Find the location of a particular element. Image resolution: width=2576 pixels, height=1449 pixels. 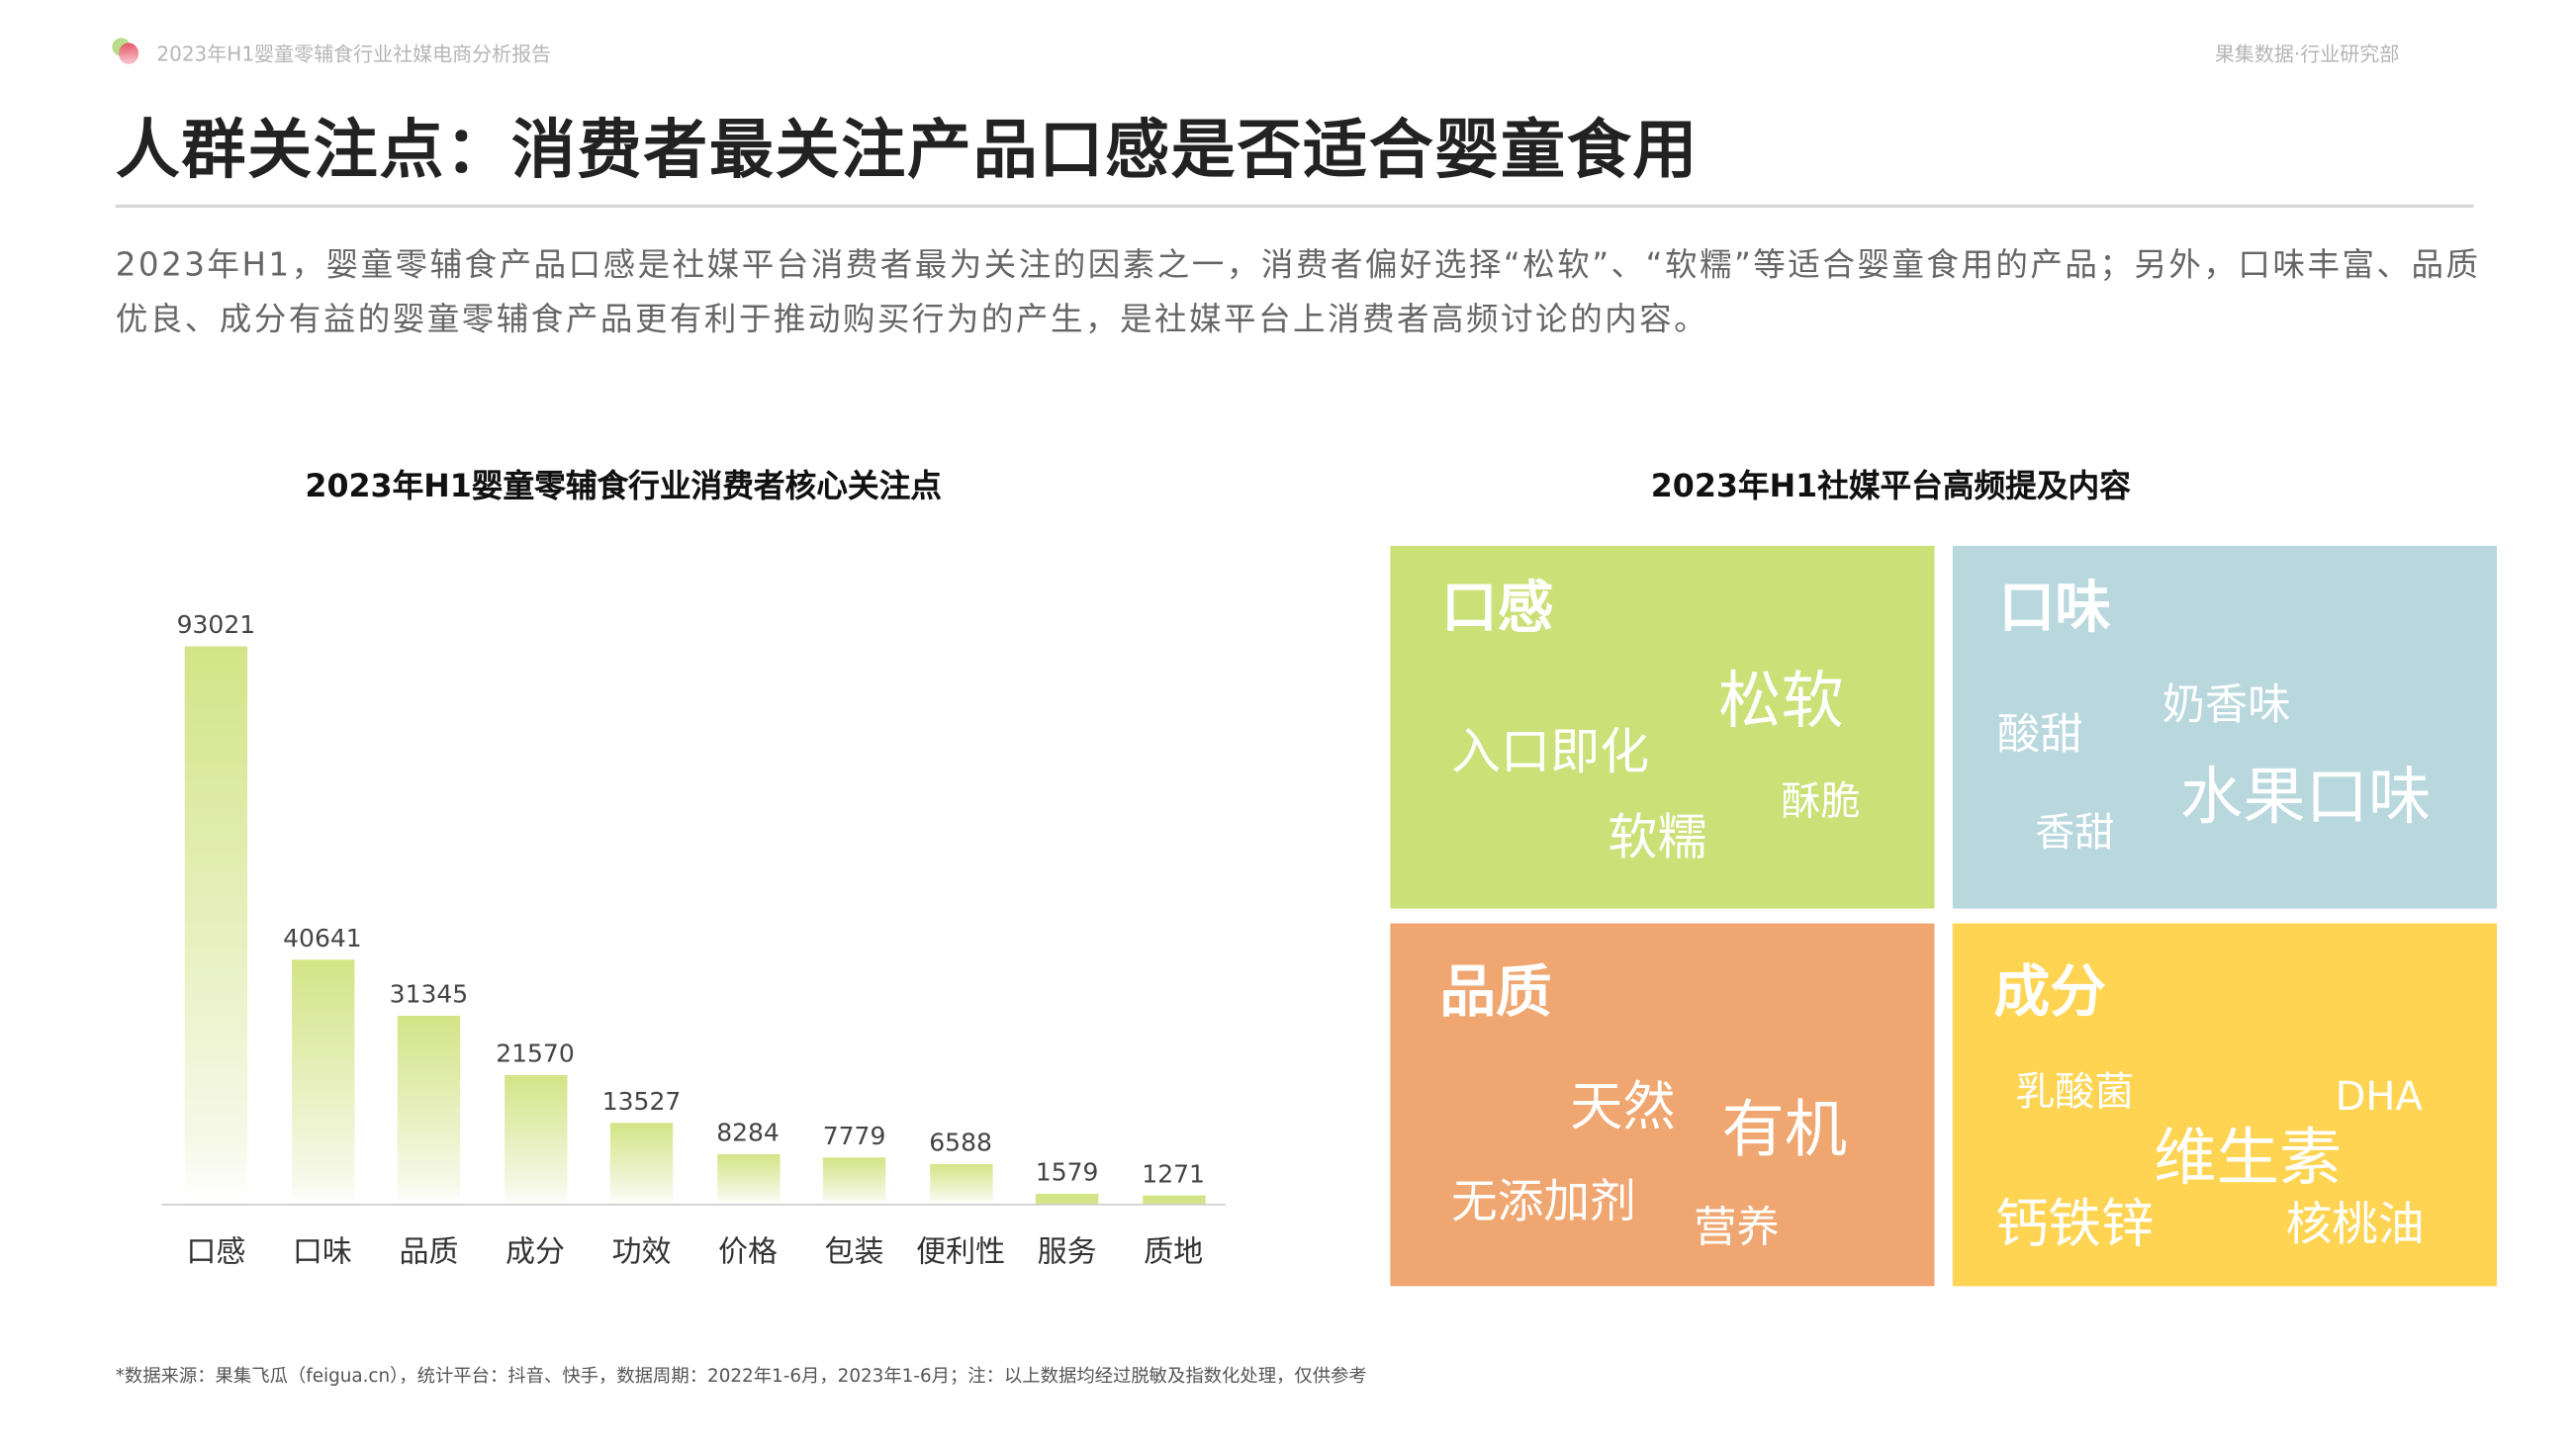

value-label: 31345 is located at coordinates (429, 994).